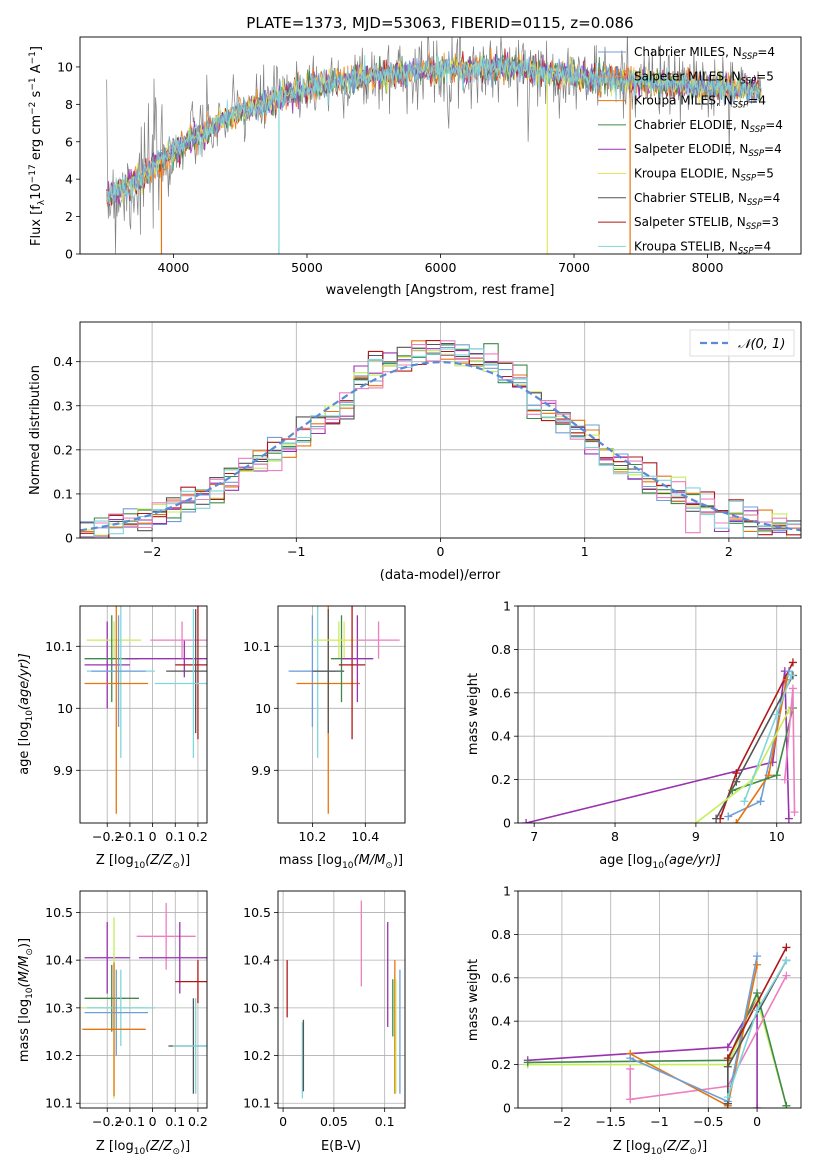  I want to click on legend-entry: Chabrier ELODIE, NSSP=4, so click(708, 126).